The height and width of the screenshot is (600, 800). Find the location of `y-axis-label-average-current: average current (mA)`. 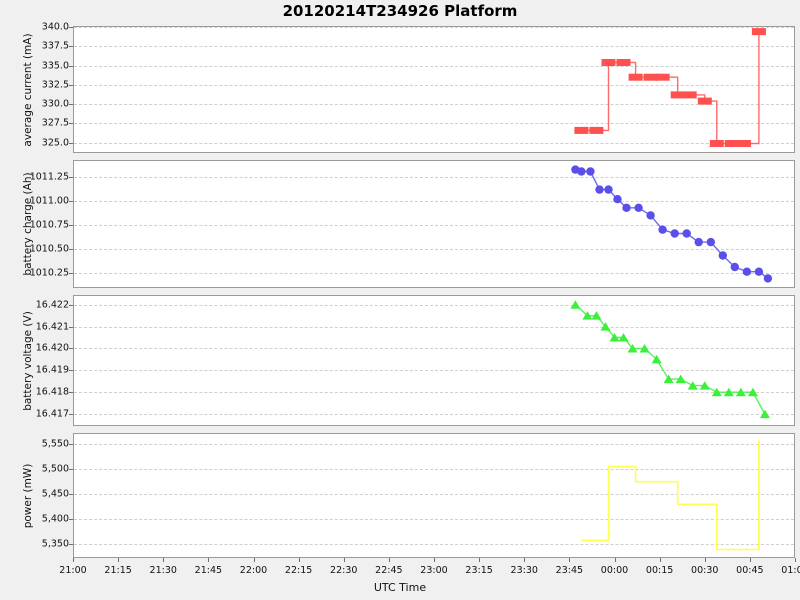

y-axis-label-average-current: average current (mA) is located at coordinates (28, 89).